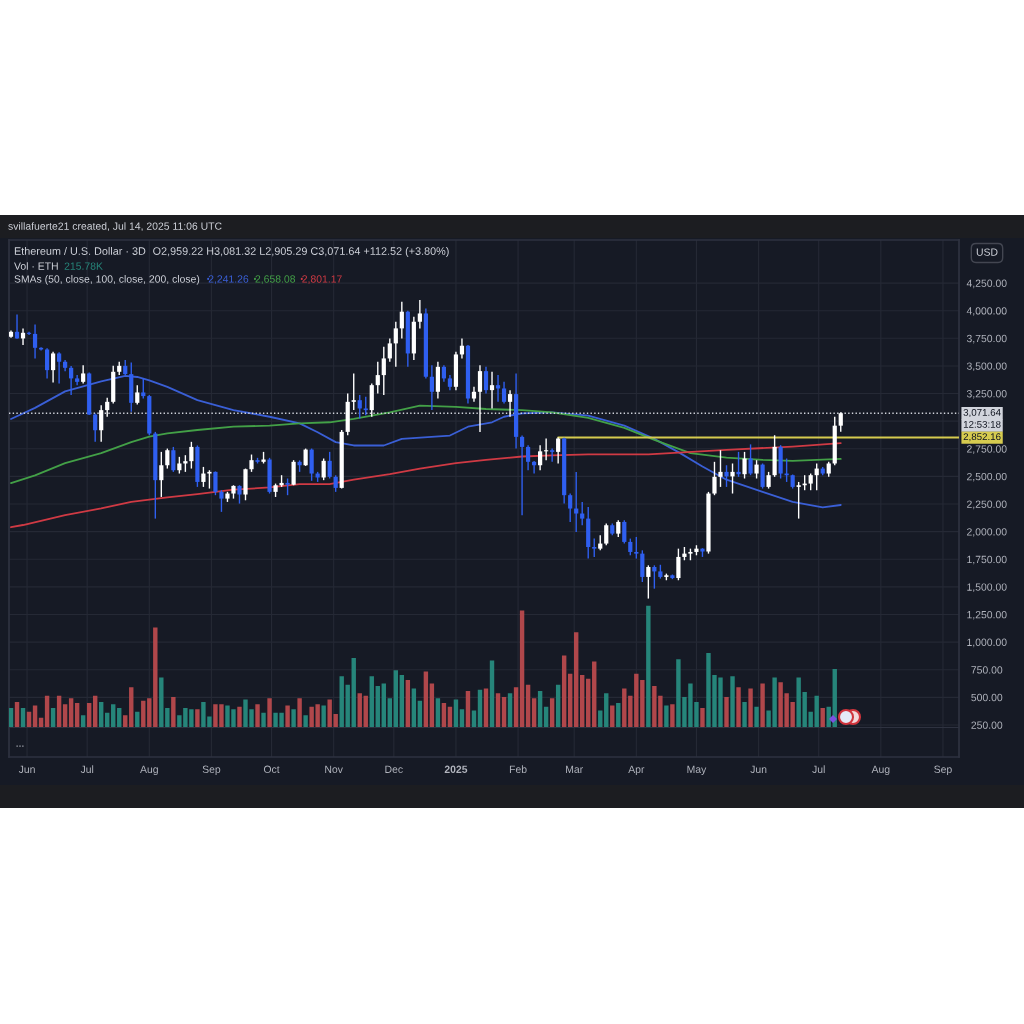 This screenshot has height=1024, width=1024. Describe the element at coordinates (334, 769) in the screenshot. I see `x-tick-label: Nov` at that location.